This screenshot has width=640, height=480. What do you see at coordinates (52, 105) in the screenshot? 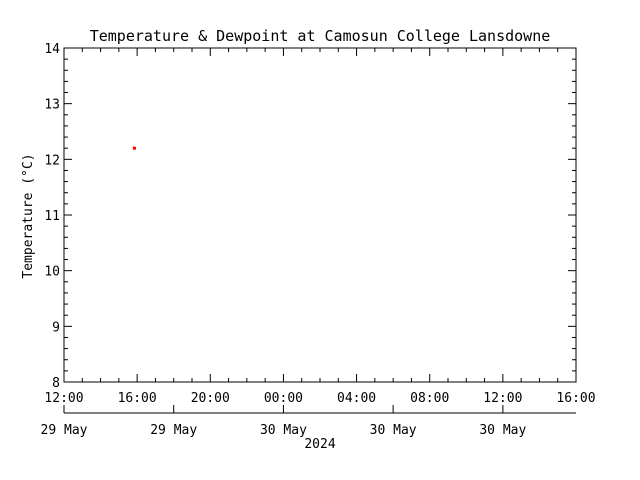
I see `y-tick-label: 13` at bounding box center [52, 105].